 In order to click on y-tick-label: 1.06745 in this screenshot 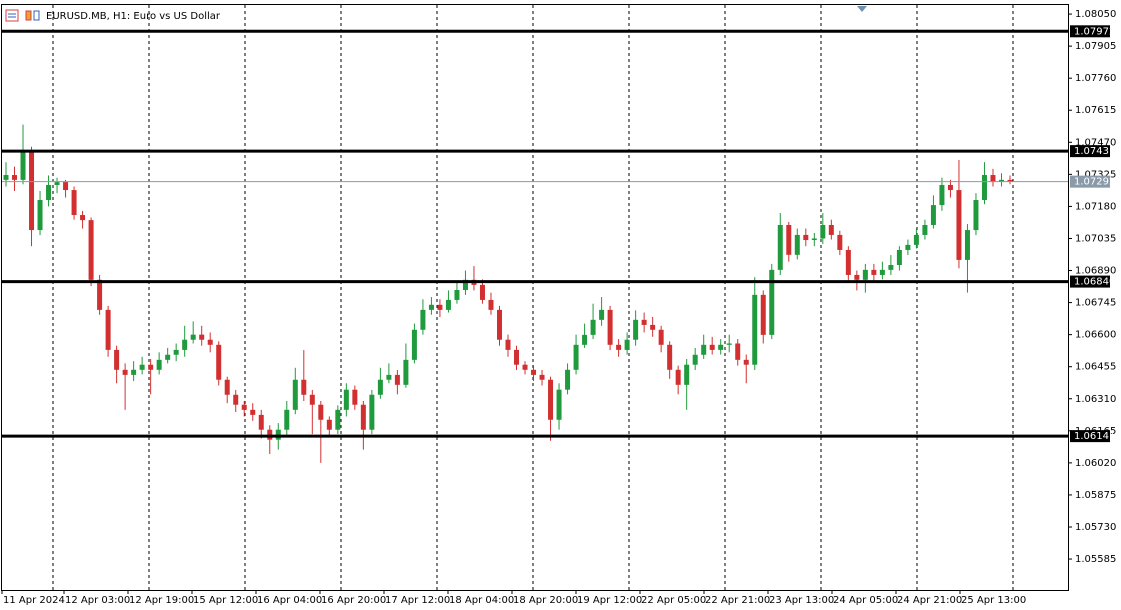, I will do `click(1095, 303)`.